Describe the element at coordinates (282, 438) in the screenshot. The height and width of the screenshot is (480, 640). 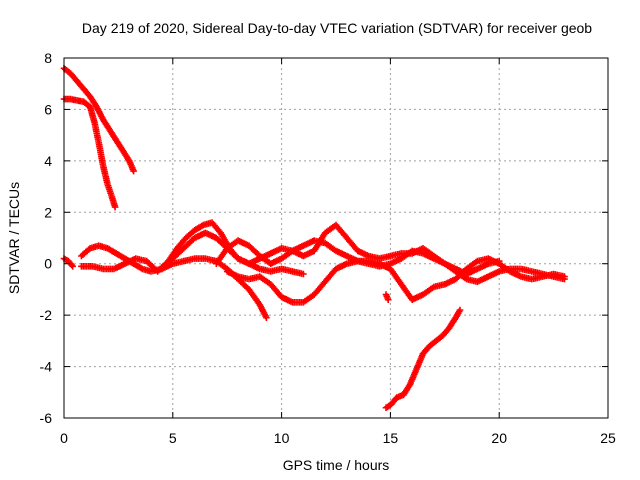
I see `x-tick-label: 10` at that location.